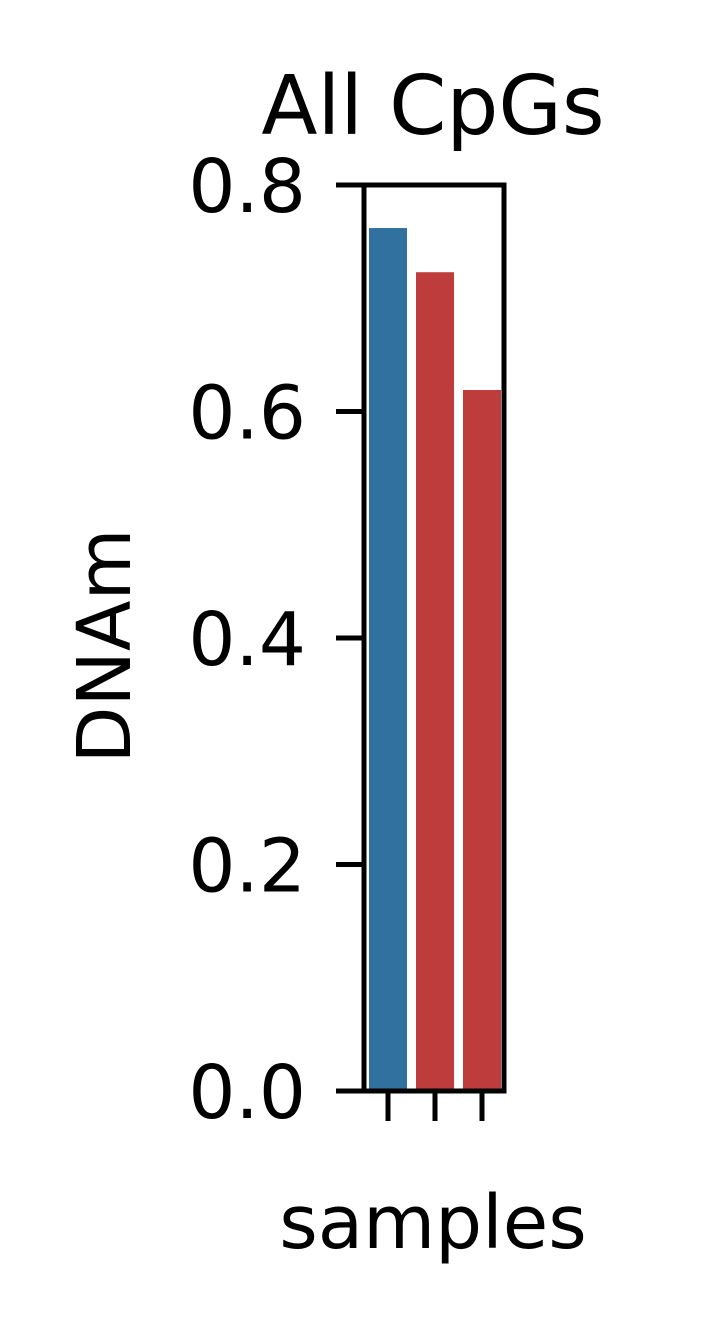 The height and width of the screenshot is (1324, 704). What do you see at coordinates (432, 106) in the screenshot?
I see `chart-title: All CpGs` at bounding box center [432, 106].